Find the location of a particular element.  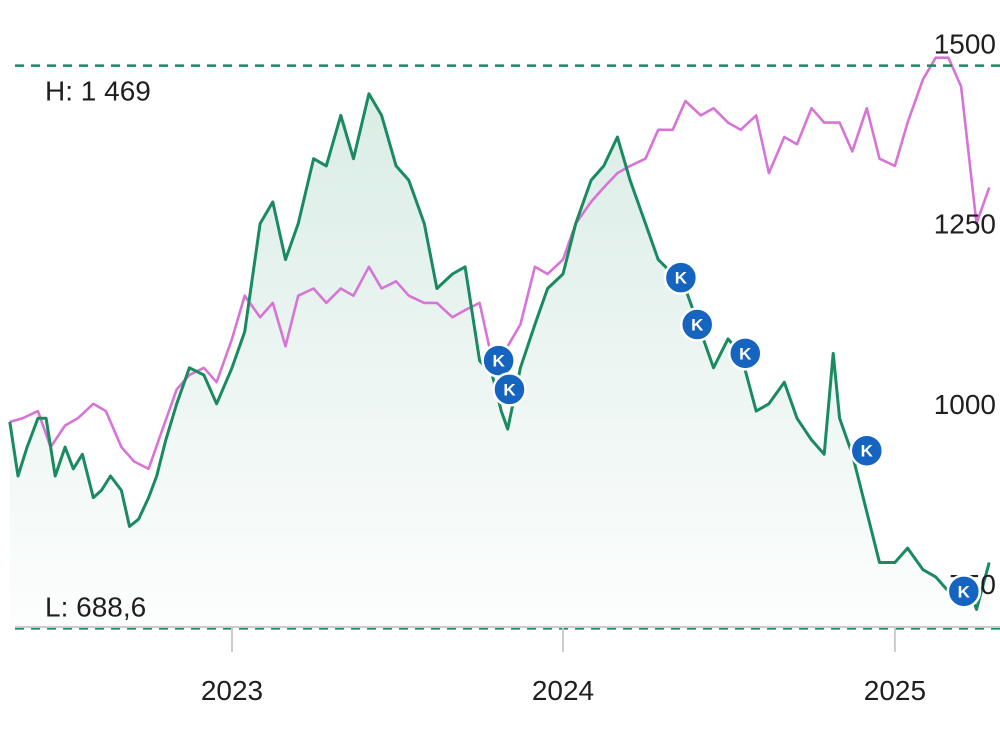

y-tick-label: 1500 is located at coordinates (965, 43).